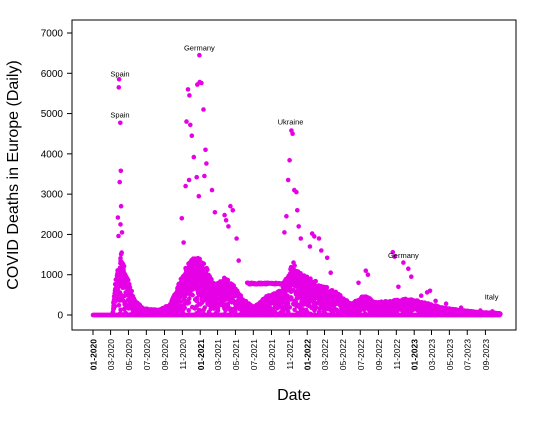 The image size is (538, 424). What do you see at coordinates (291, 122) in the screenshot?
I see `annotation-label: Ukraine` at bounding box center [291, 122].